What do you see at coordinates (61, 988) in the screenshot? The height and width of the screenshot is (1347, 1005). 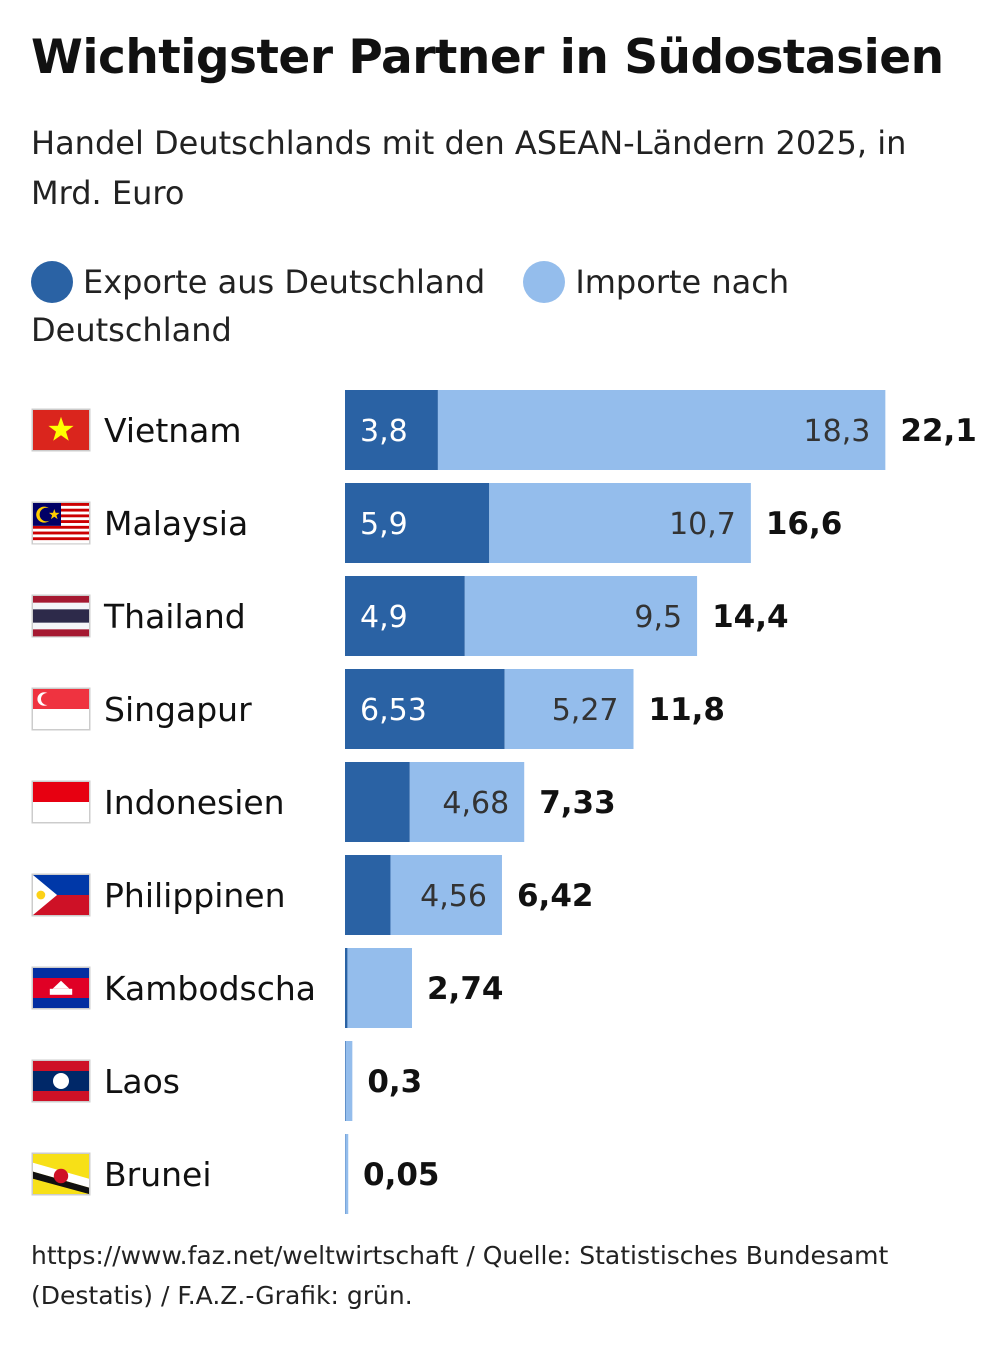 I see `cambodia-flag-icon` at bounding box center [61, 988].